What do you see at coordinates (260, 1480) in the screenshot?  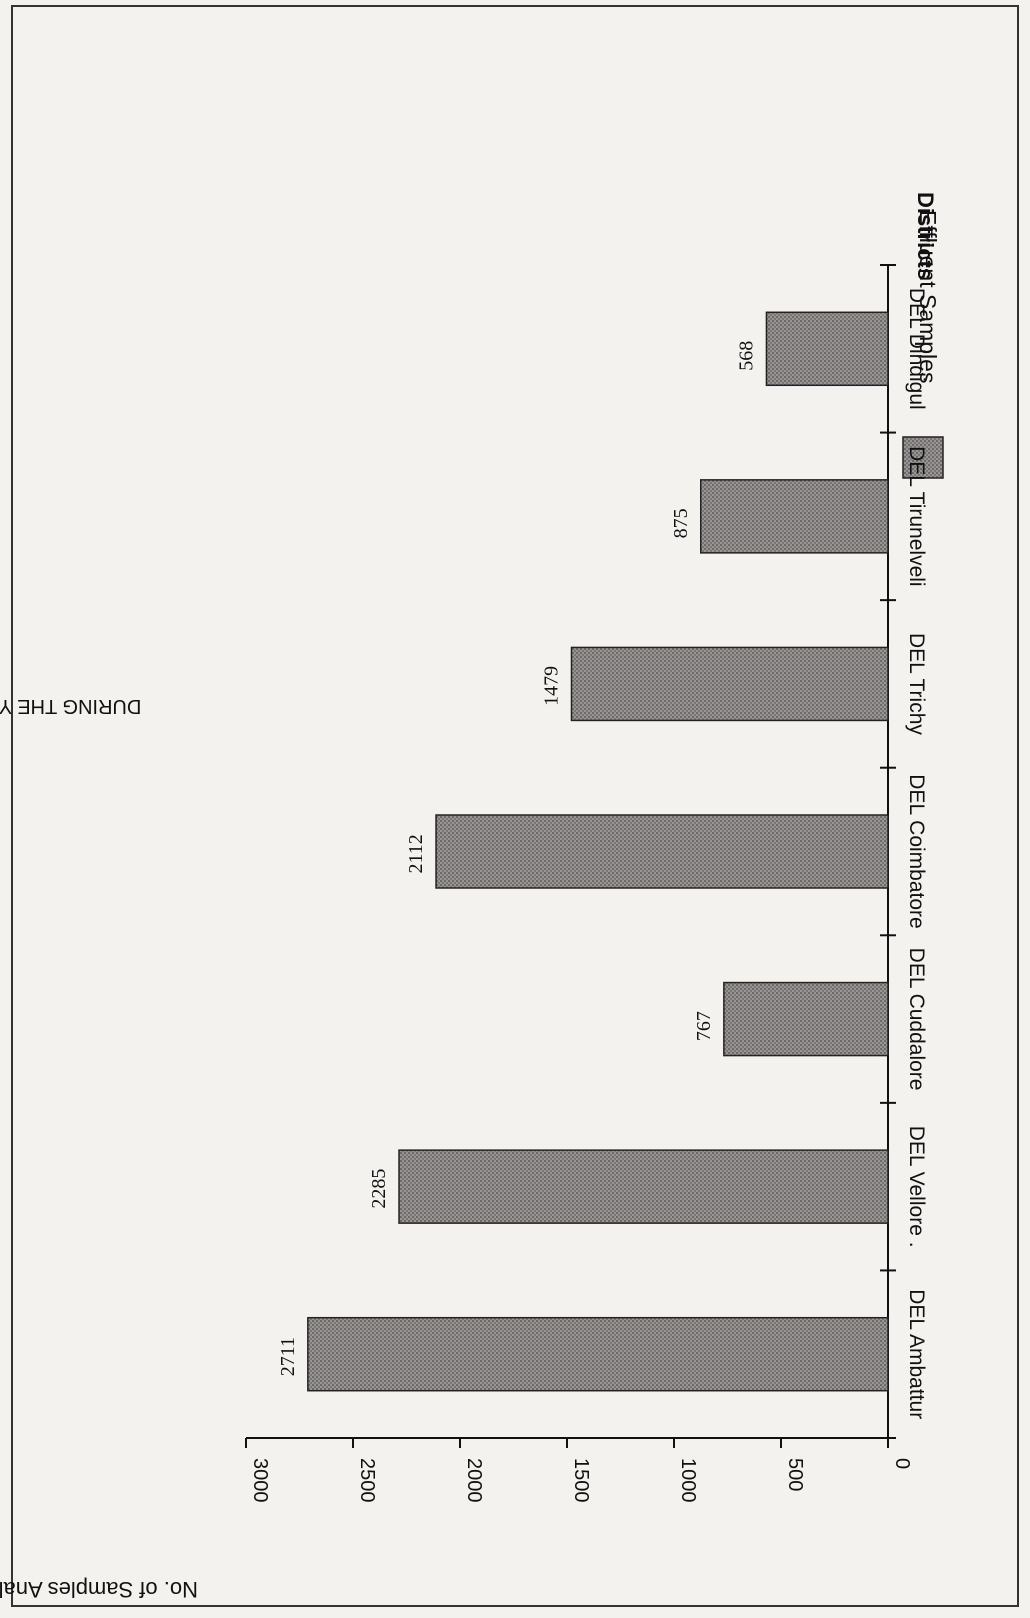 I see `value-tick-label: 3000` at bounding box center [260, 1480].